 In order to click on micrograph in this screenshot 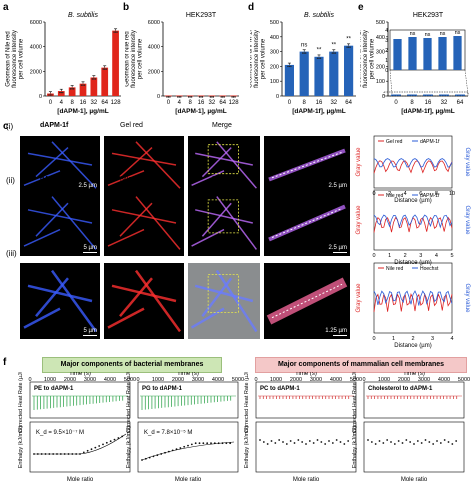, I will do `click(224, 223)`.